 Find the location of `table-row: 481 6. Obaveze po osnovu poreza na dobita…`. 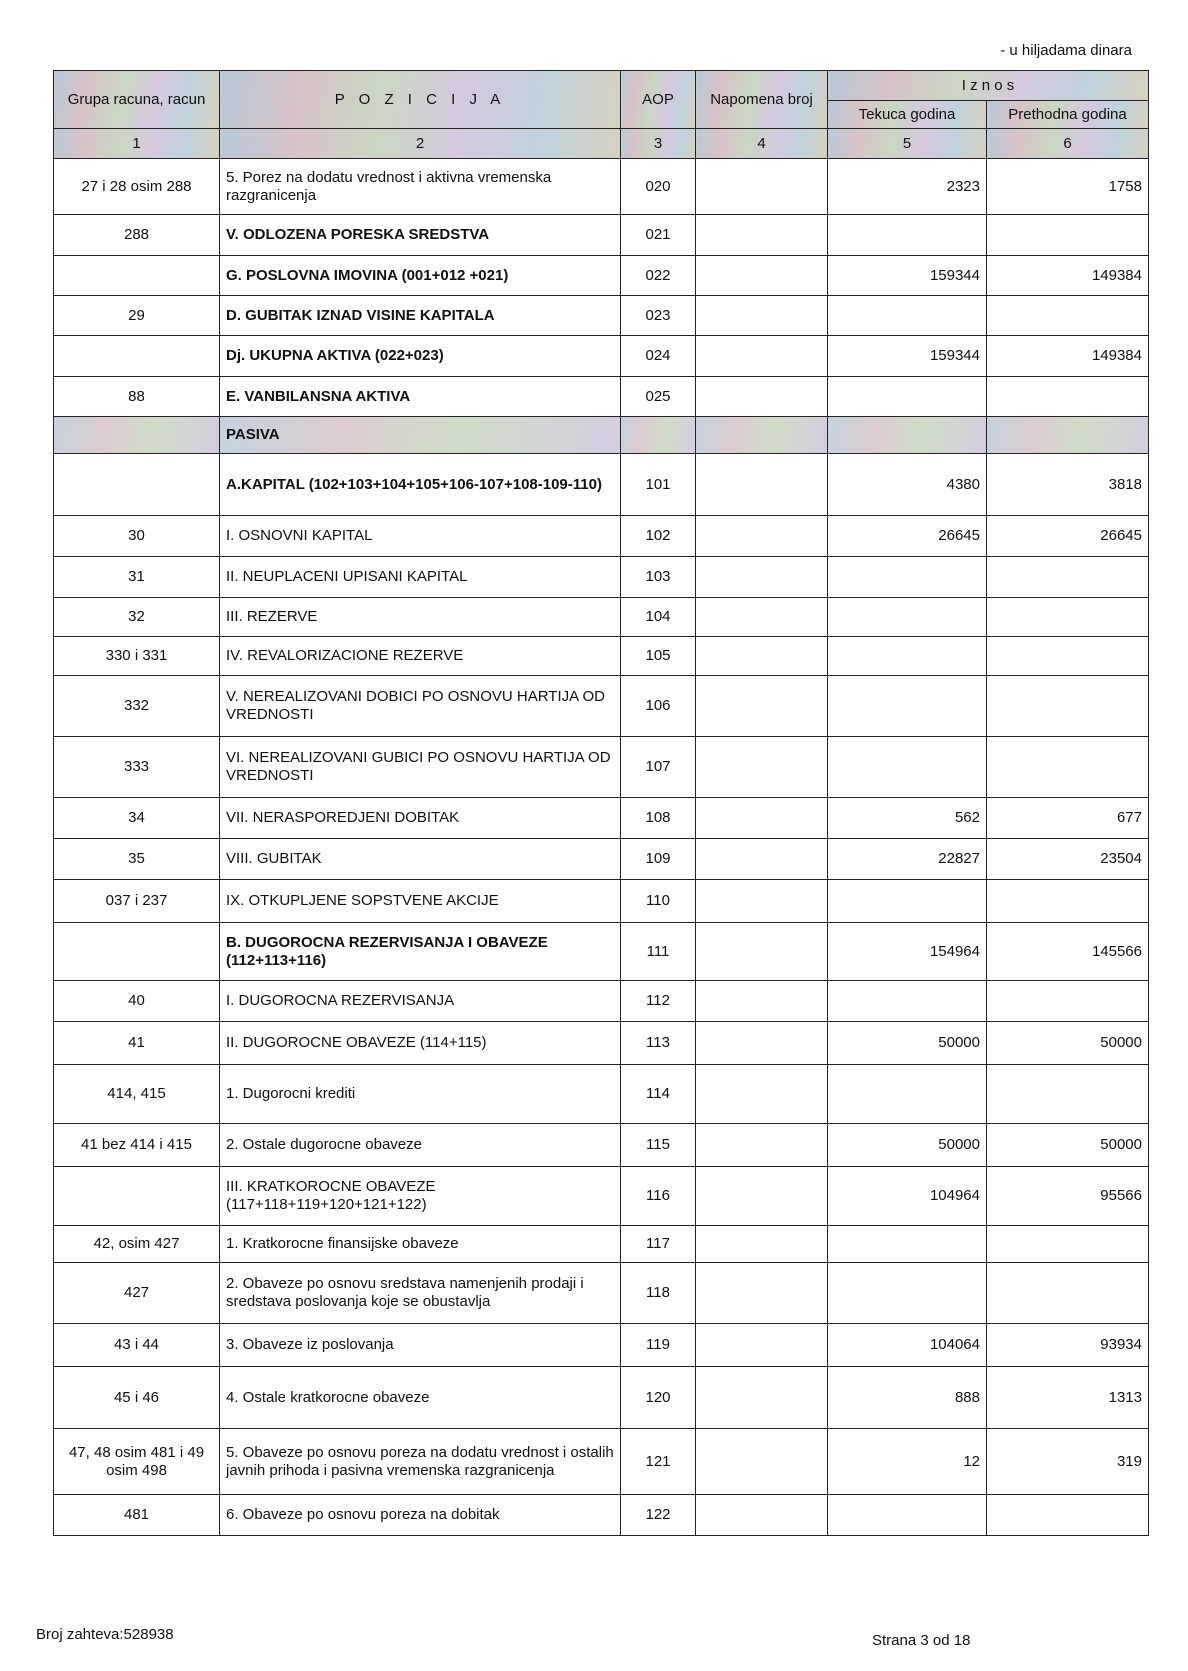

table-row: 481 6. Obaveze po osnovu poreza na dobita… is located at coordinates (601, 1515).